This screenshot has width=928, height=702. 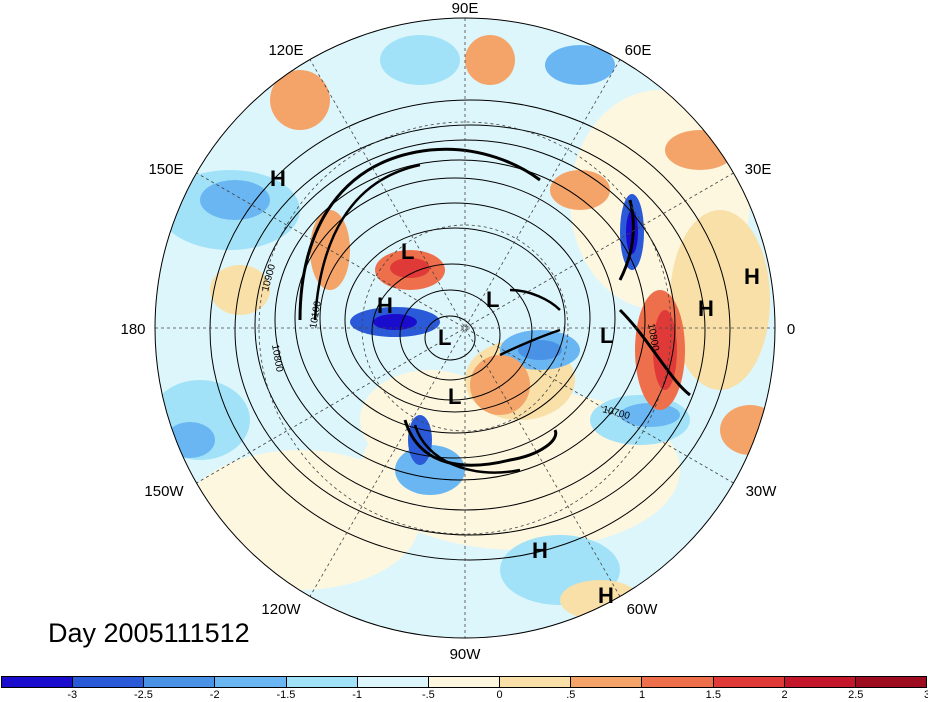 I want to click on colorbar-tick-label: -2.5, so click(x=143, y=695).